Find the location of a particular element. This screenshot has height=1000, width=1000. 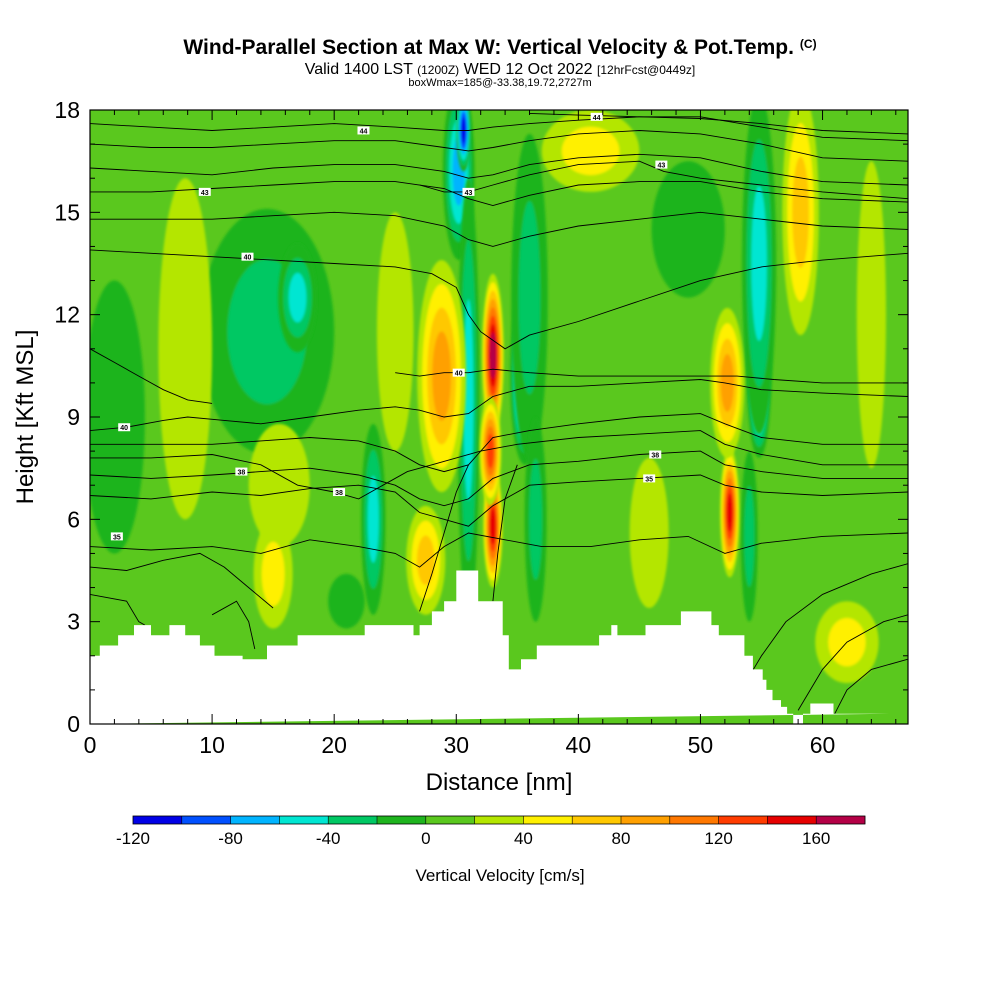

y-tick-label: 12 is located at coordinates (67, 315).